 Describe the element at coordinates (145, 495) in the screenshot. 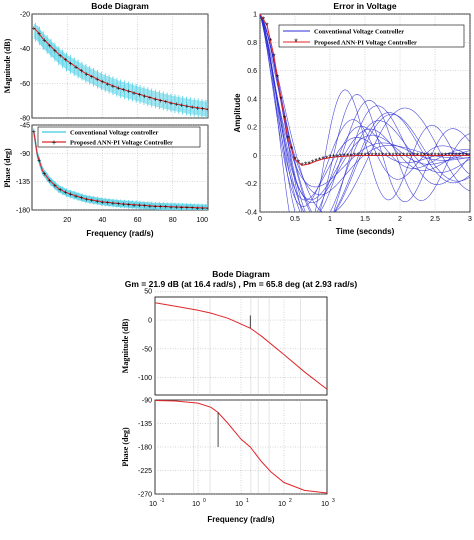

I see `chart3-phase-y-tick-label: -270` at that location.